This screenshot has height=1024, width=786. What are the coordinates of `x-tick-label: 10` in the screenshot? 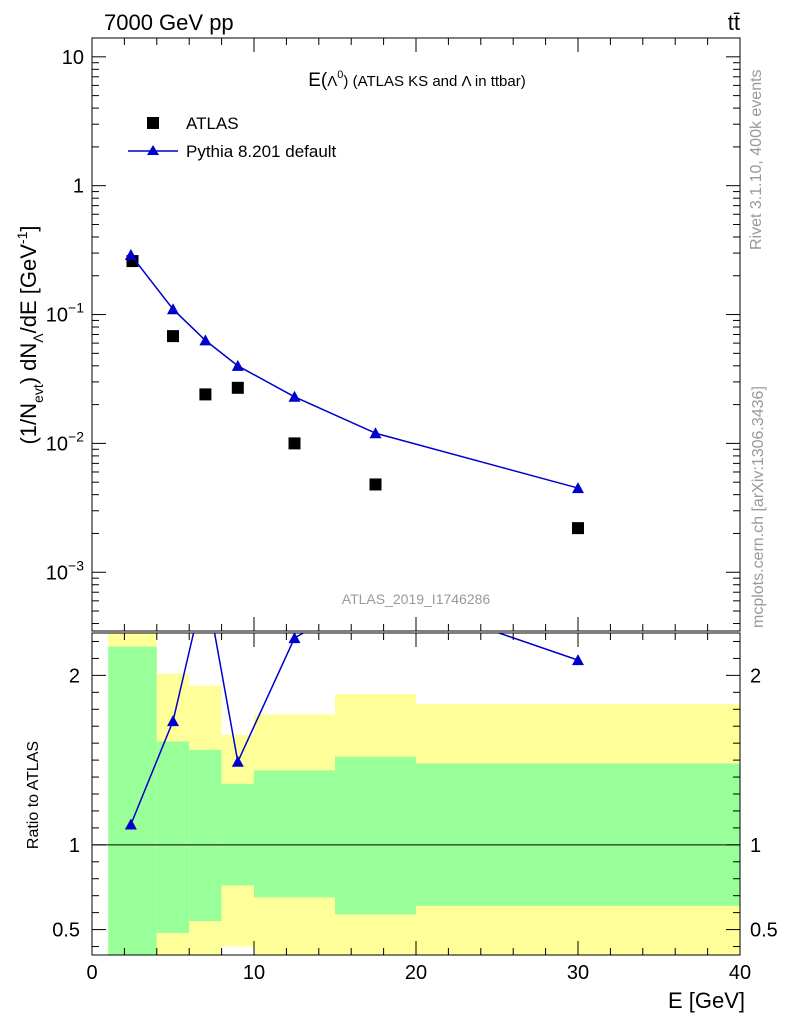 It's located at (254, 973).